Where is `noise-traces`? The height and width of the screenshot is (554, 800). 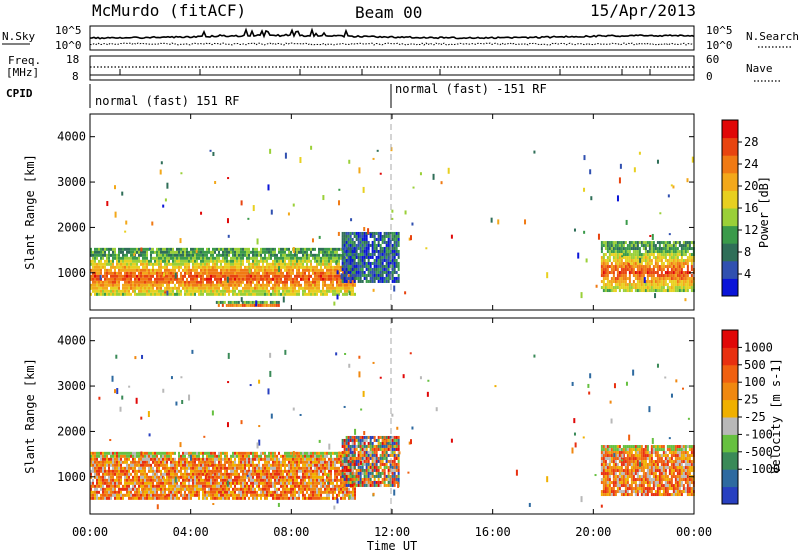 noise-traces is located at coordinates (392, 36).